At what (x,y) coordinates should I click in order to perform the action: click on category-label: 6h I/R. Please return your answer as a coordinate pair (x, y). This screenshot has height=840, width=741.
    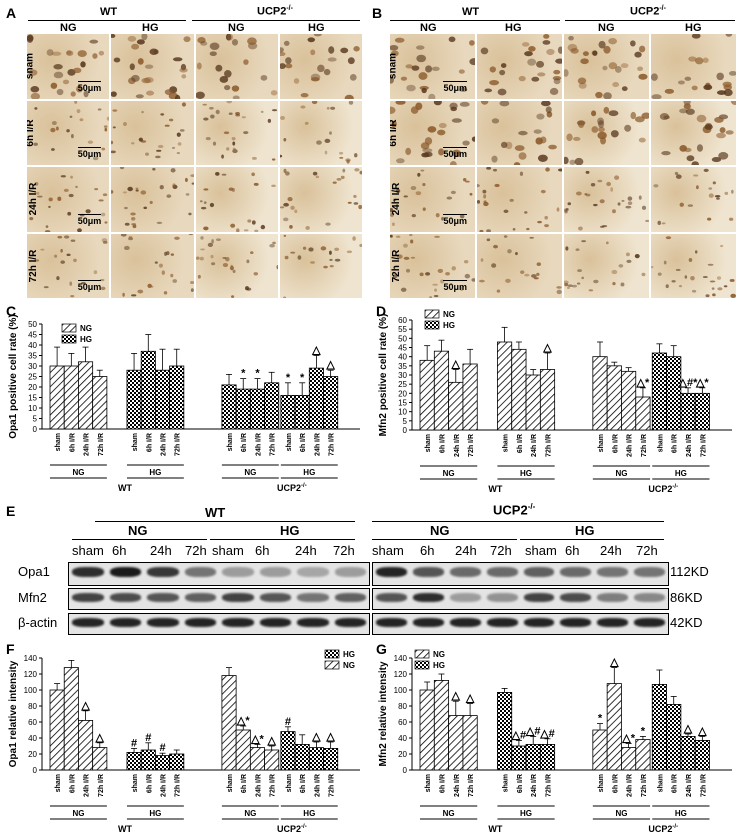
    Looking at the image, I should click on (244, 783).